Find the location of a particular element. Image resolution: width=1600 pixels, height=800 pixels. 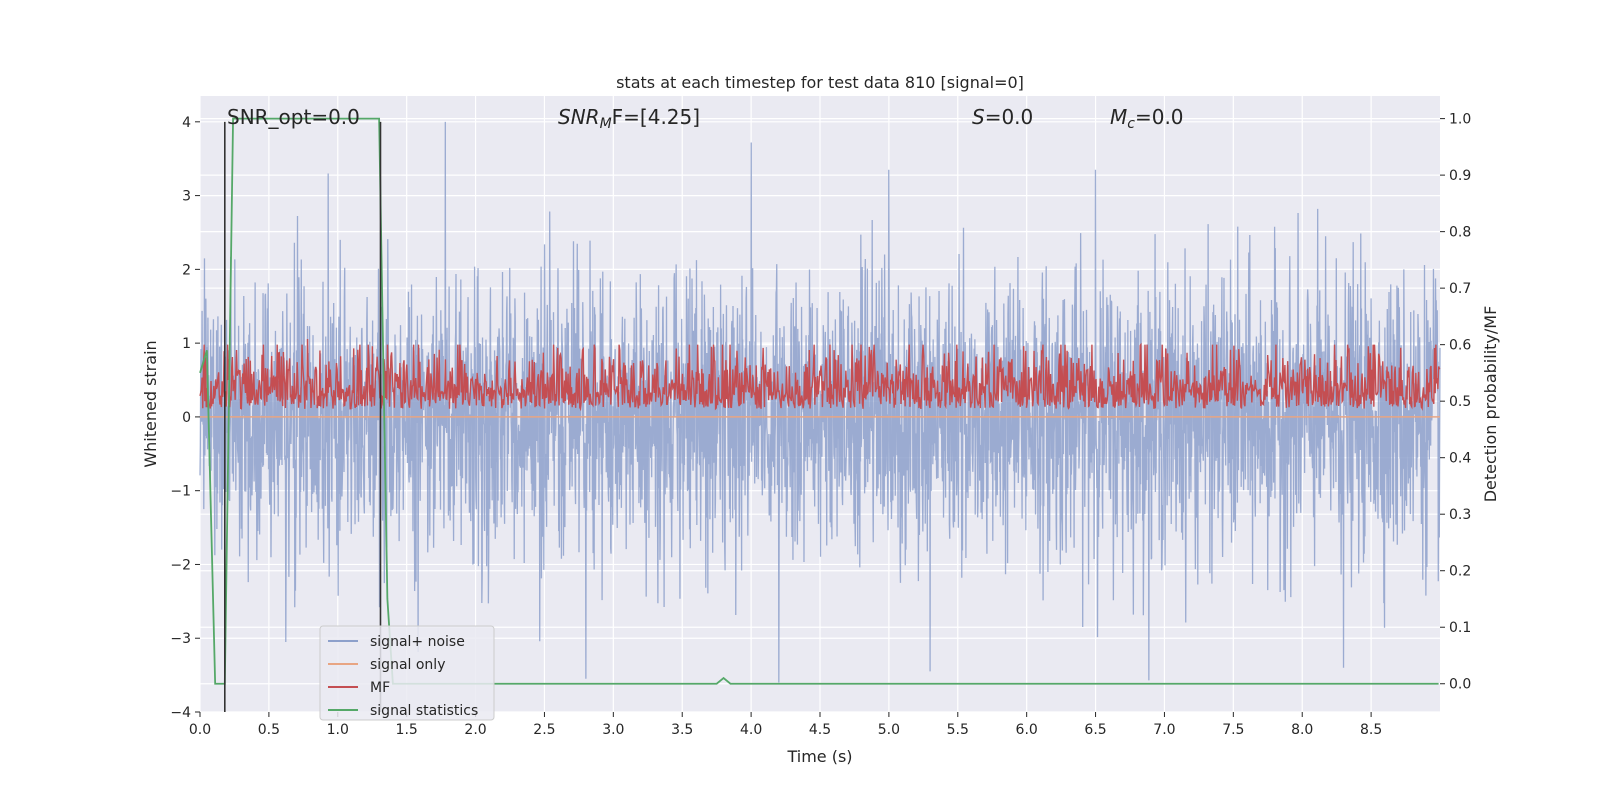

y-right-tick-label-1: 0.1 is located at coordinates (1460, 628).